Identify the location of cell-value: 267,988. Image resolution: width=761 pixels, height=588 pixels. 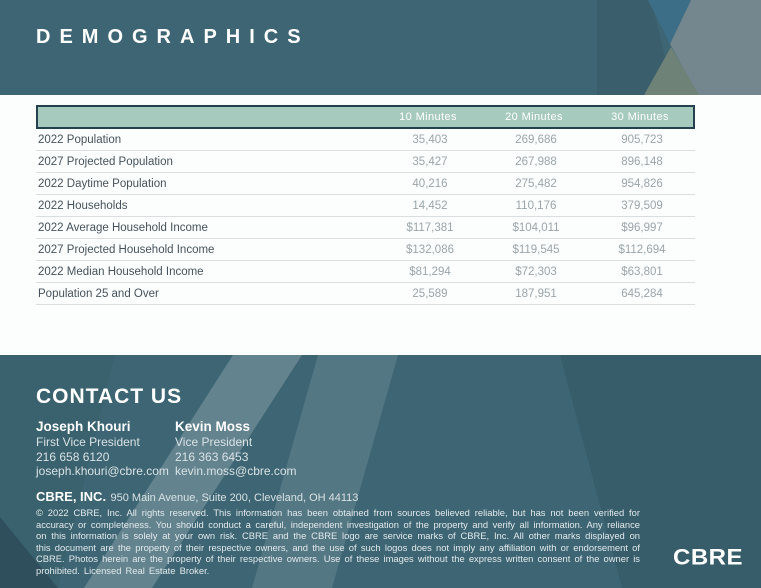
(536, 161).